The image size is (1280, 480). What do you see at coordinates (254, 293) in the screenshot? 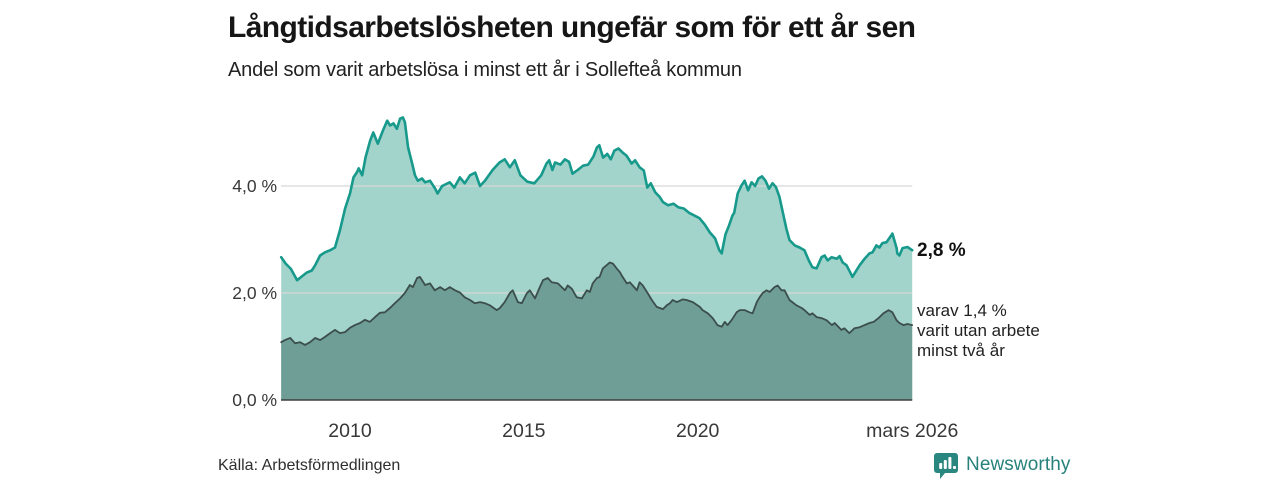
I see `y-tick-label: 2,0 %` at bounding box center [254, 293].